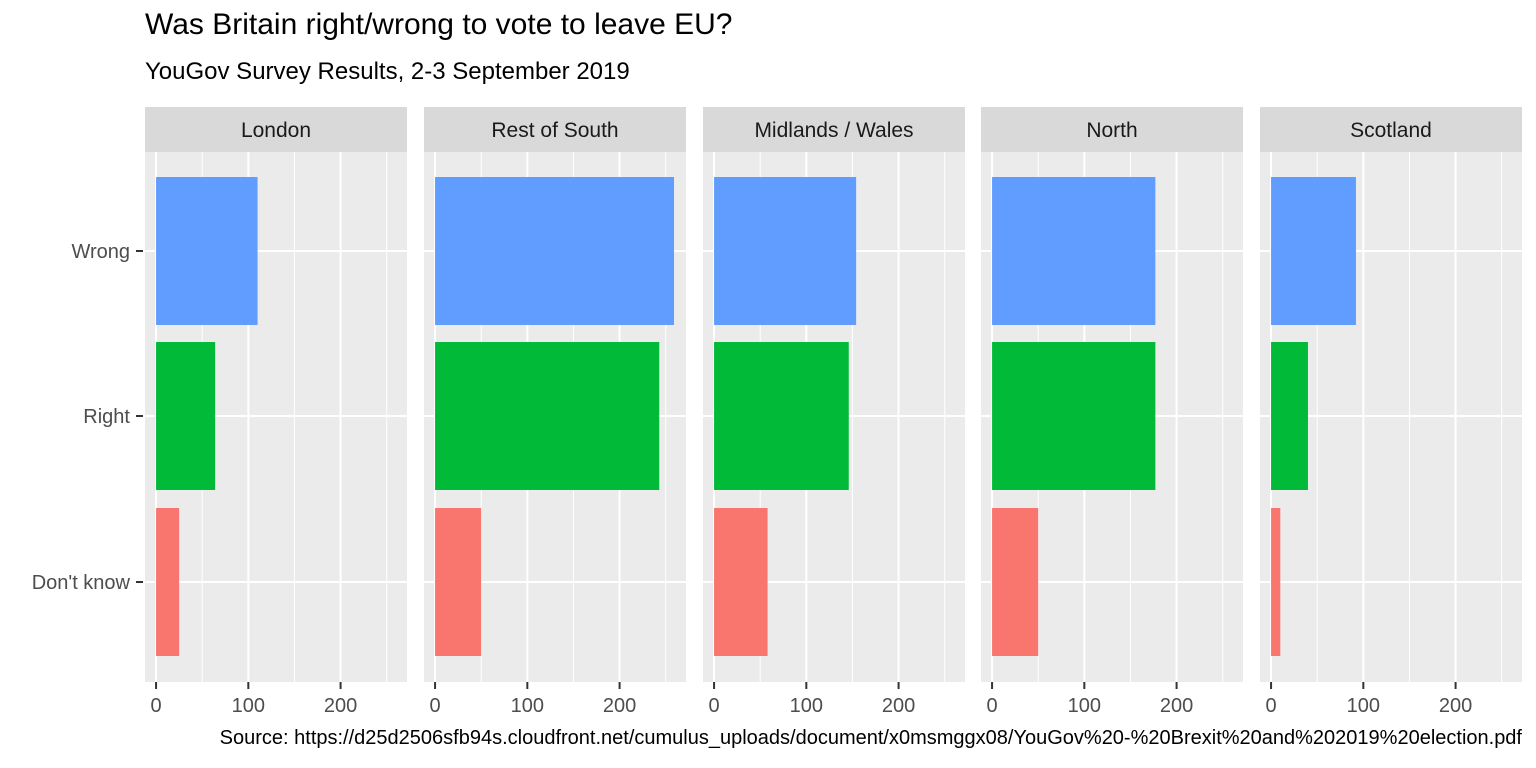 This screenshot has width=1536, height=768. I want to click on bar-london-right, so click(186, 416).